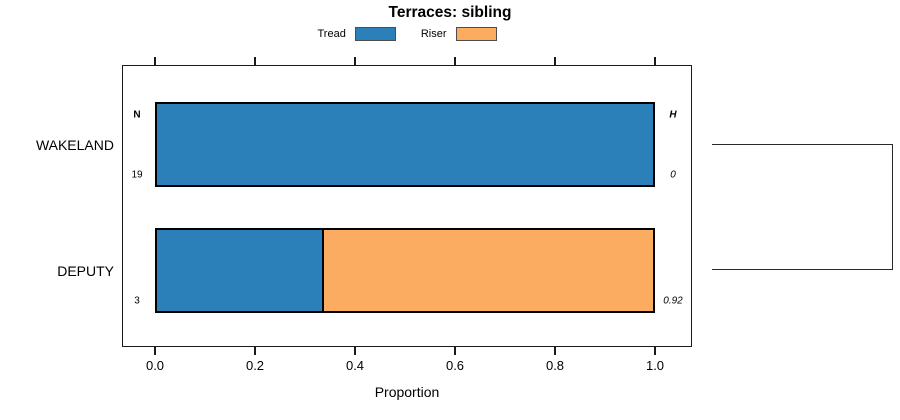  What do you see at coordinates (433, 33) in the screenshot?
I see `legend-label: Riser` at bounding box center [433, 33].